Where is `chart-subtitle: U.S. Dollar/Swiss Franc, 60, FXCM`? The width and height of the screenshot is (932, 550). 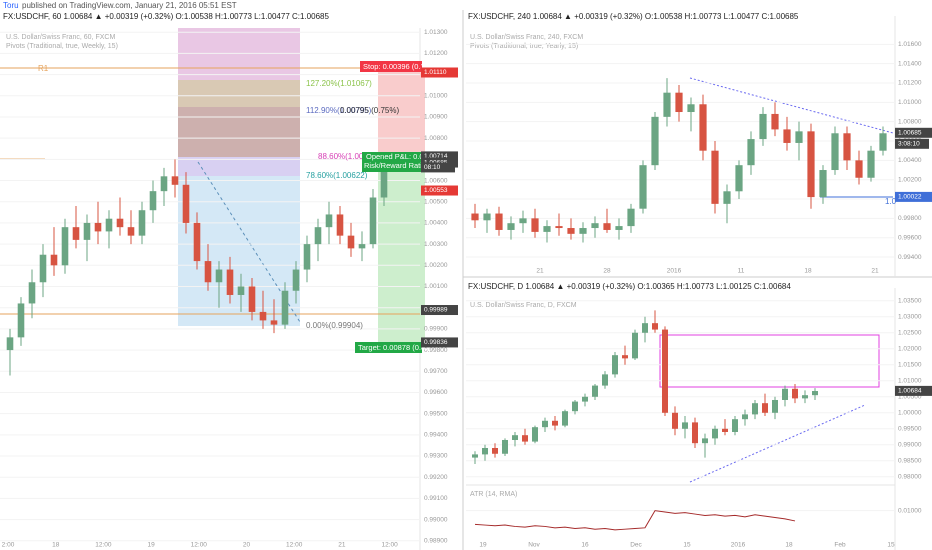
chart-subtitle: U.S. Dollar/Swiss Franc, 60, FXCM is located at coordinates (60, 37).